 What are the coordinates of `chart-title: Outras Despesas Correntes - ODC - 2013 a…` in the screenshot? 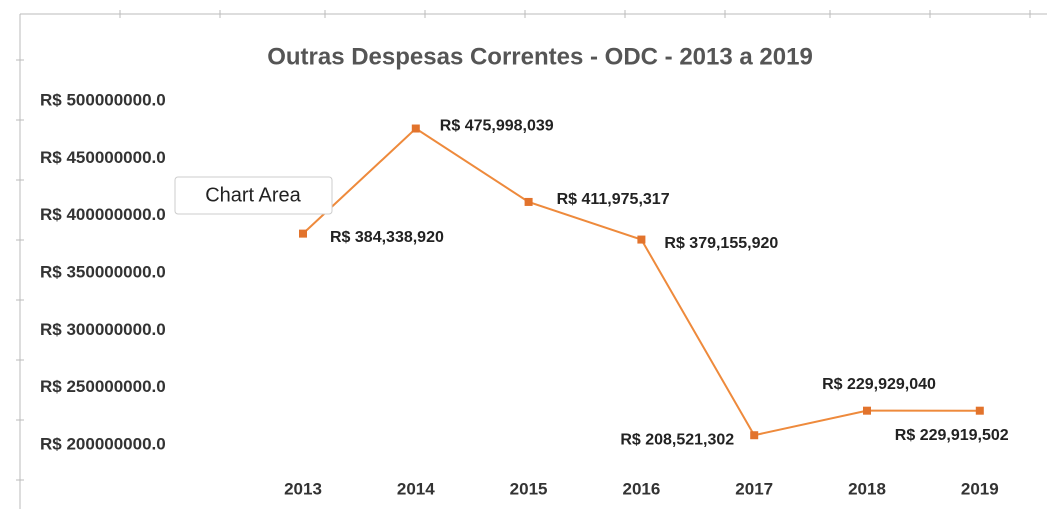 It's located at (540, 56).